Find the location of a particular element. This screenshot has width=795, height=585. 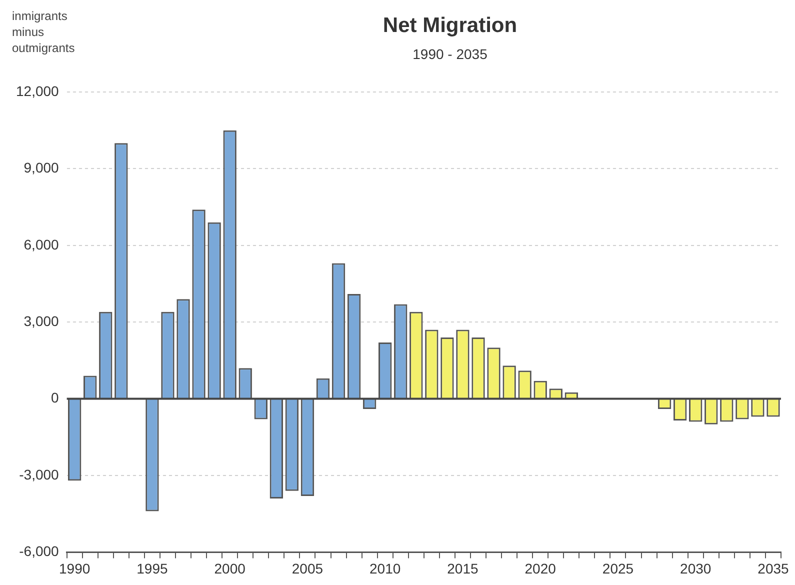

chart-subtitle: 1990 - 2035 is located at coordinates (450, 54).